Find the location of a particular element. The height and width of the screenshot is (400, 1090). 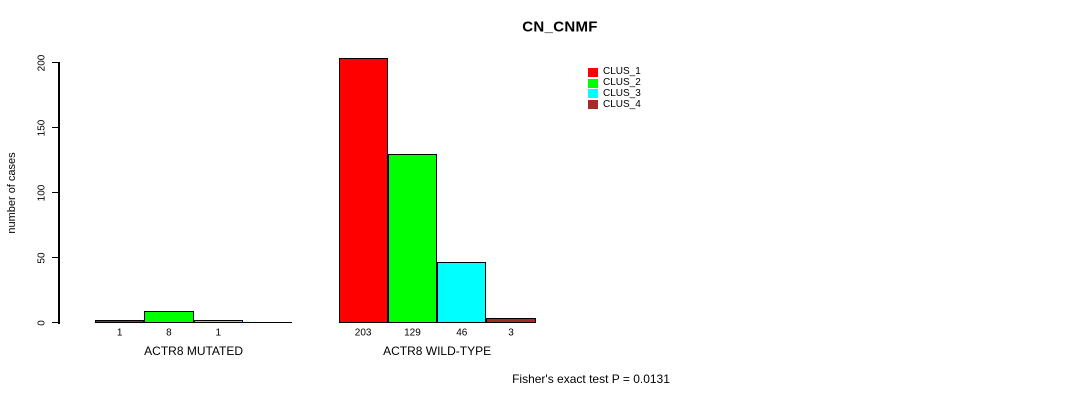

legend-label: CLUS_4 is located at coordinates (622, 104).